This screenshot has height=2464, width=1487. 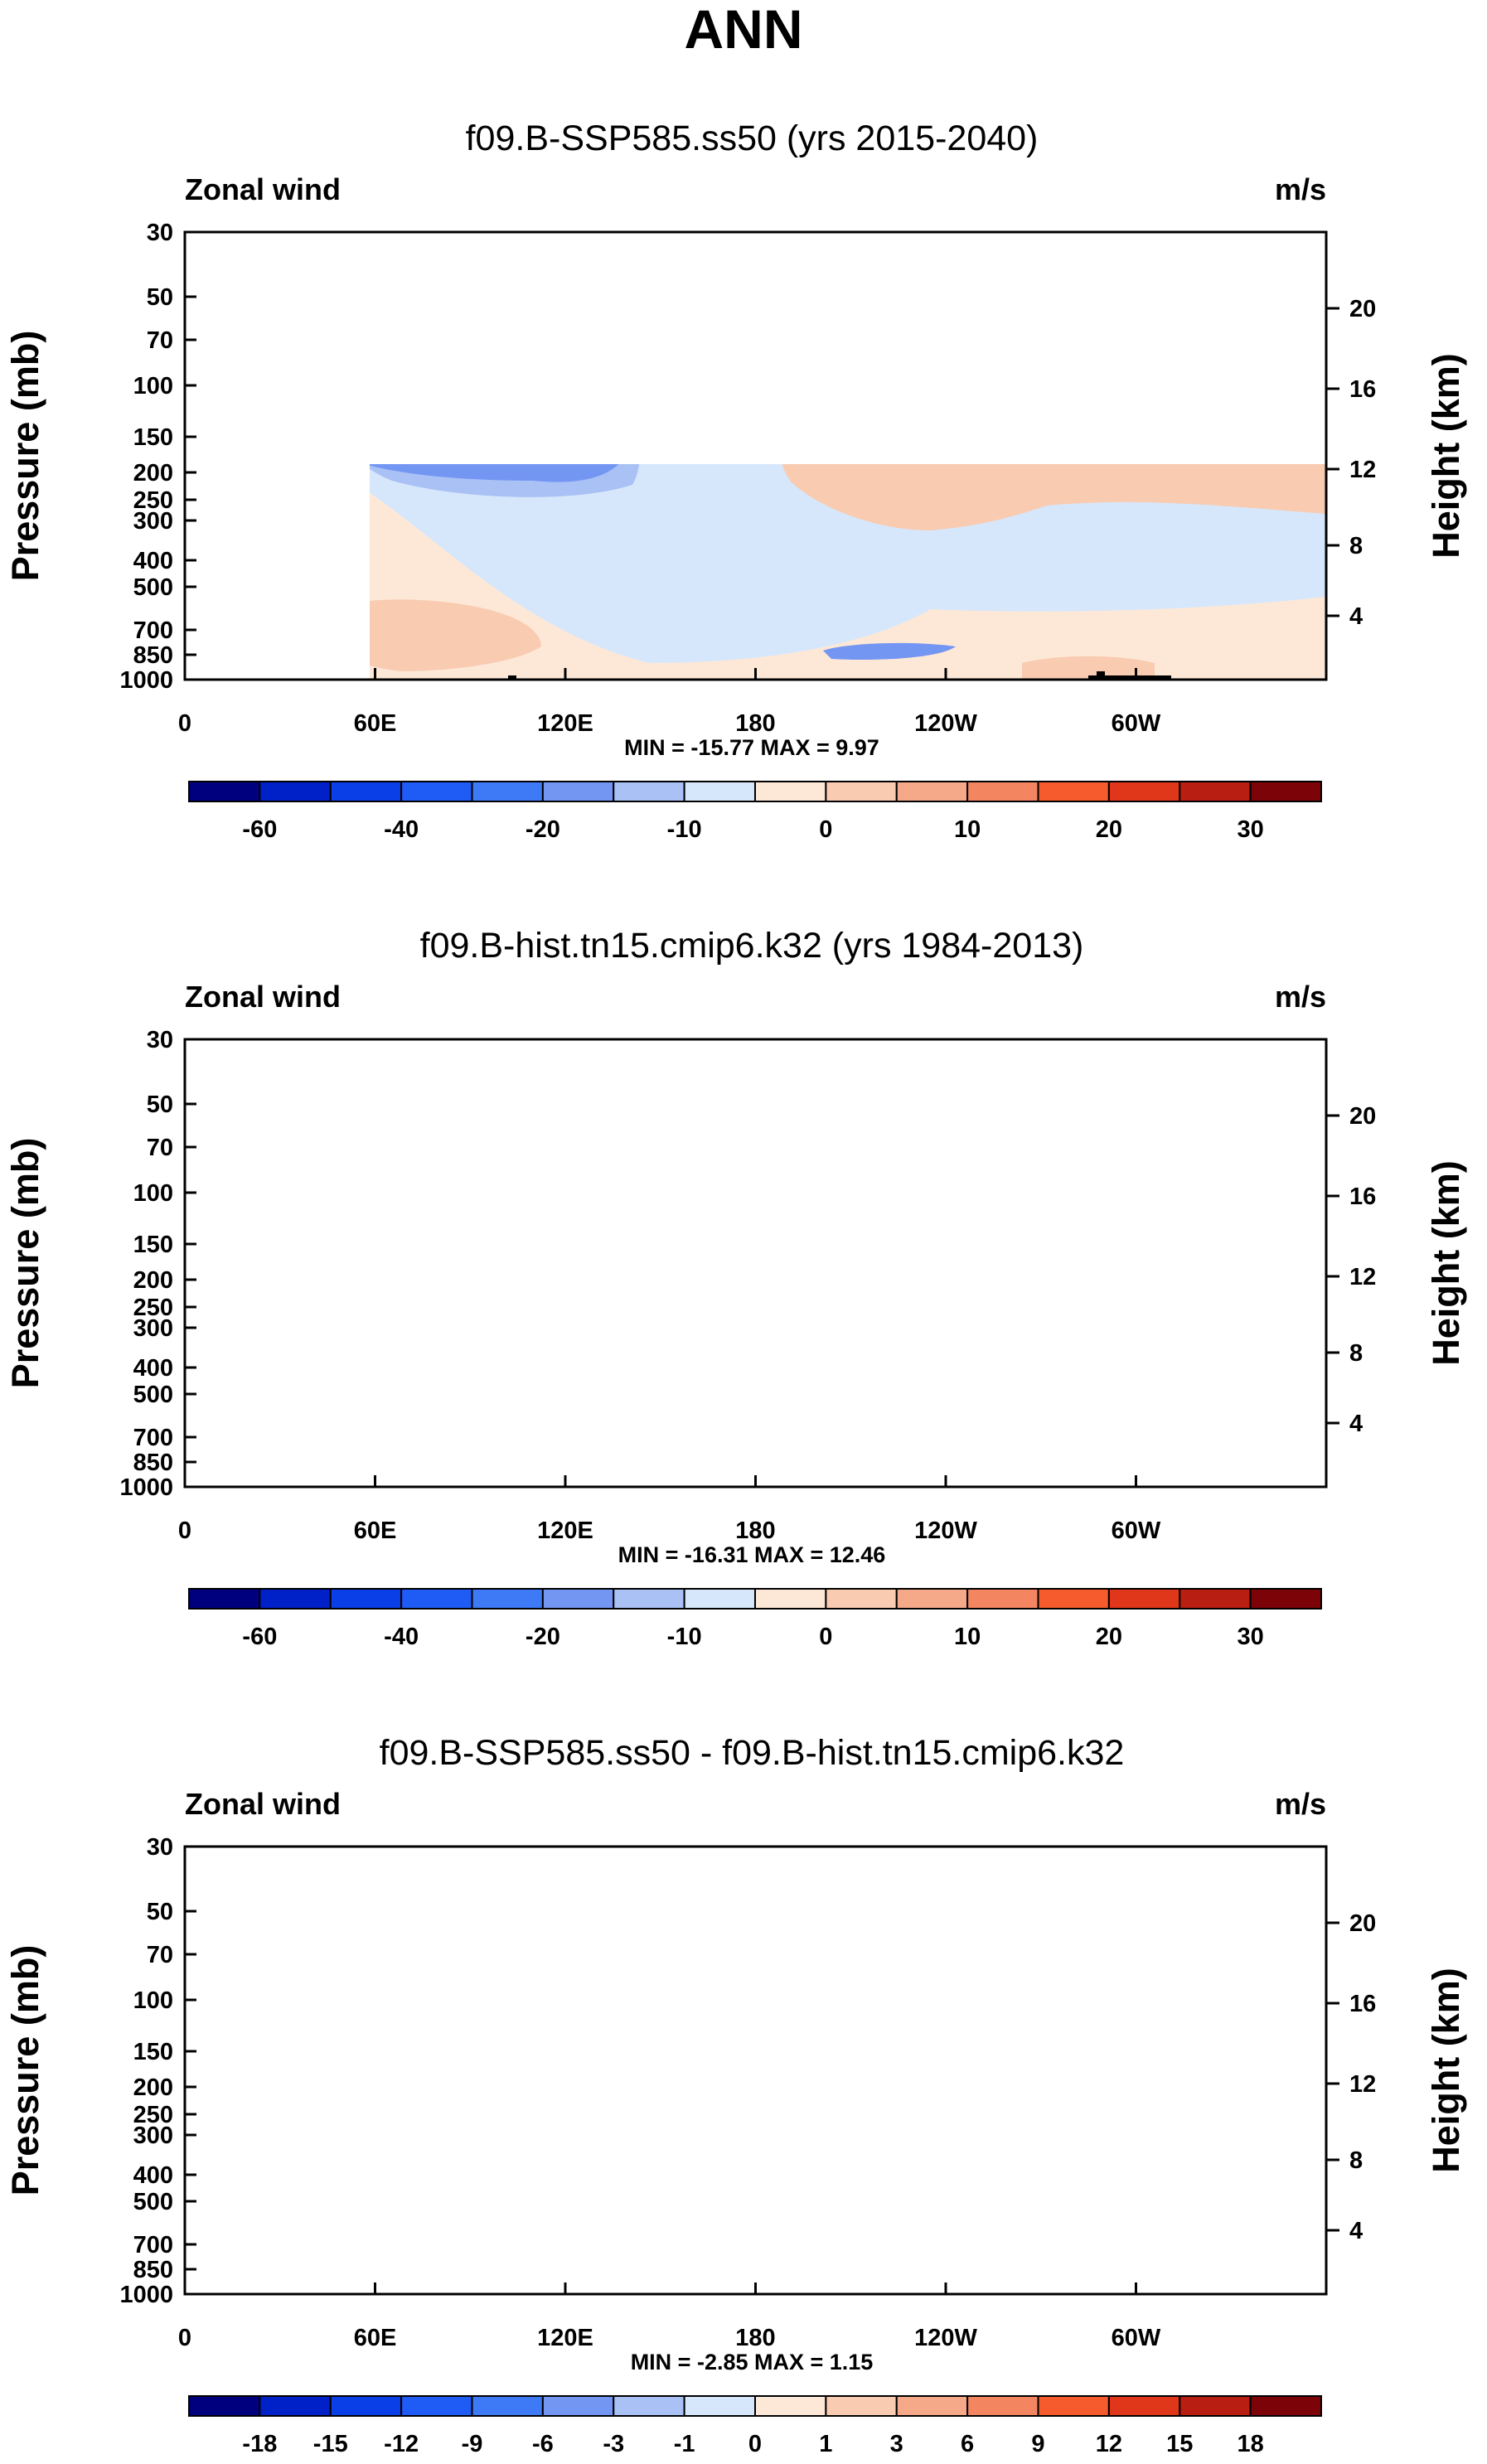 I want to click on y-tick-label: 100, so click(x=153, y=386).